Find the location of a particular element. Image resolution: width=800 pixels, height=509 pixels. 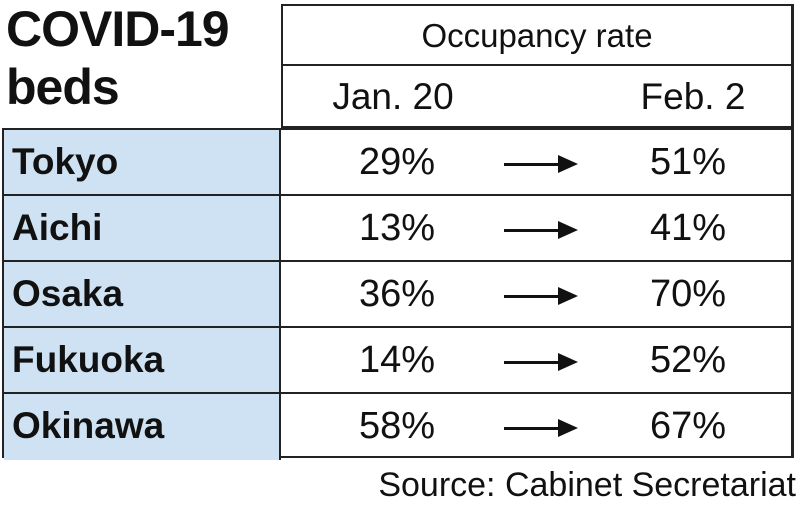

chart-title: COVID-19 beds is located at coordinates (144, 64).